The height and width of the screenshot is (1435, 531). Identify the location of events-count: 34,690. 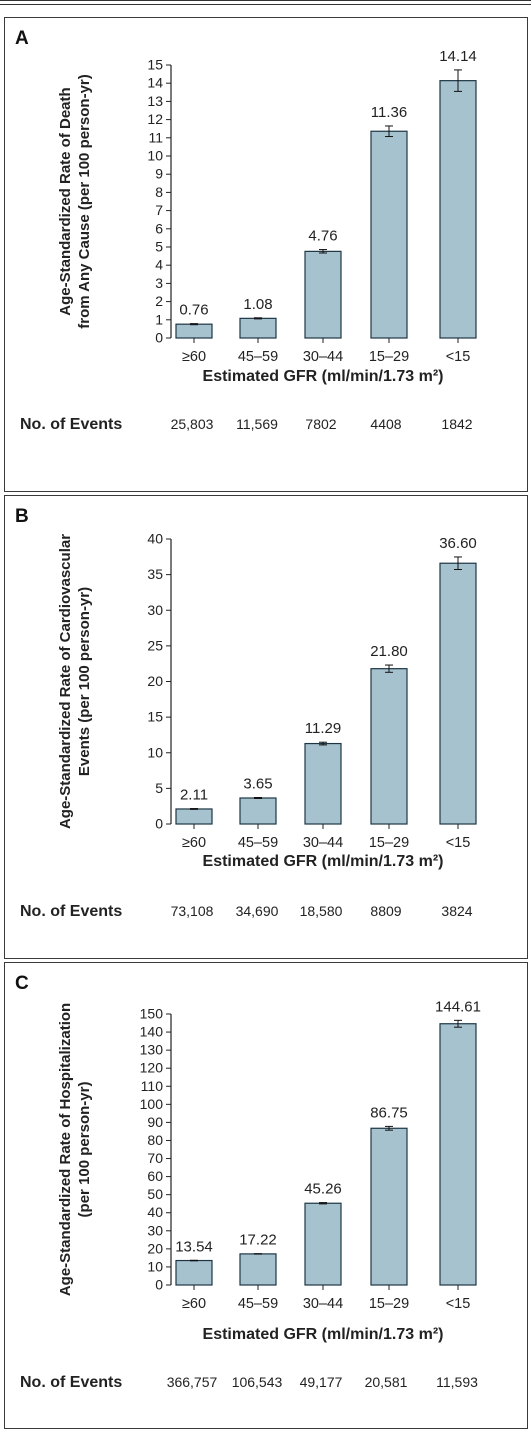
(257, 911).